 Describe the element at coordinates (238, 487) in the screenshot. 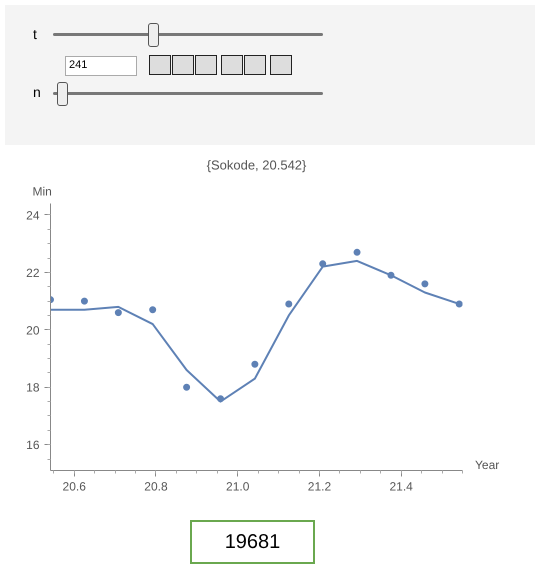

I see `x-tick-label: 21.0` at that location.